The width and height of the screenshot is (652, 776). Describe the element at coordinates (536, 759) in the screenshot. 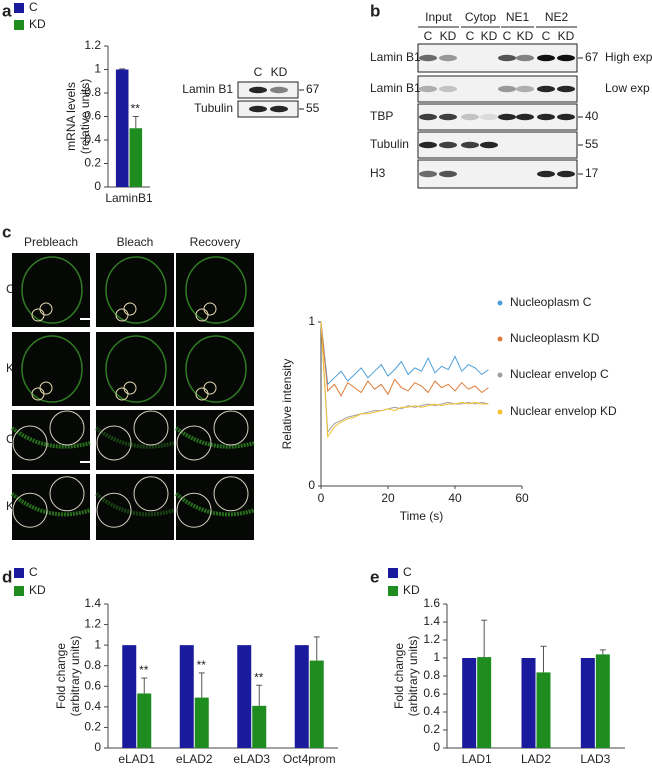

I see `x-tick-label: LAD2` at that location.